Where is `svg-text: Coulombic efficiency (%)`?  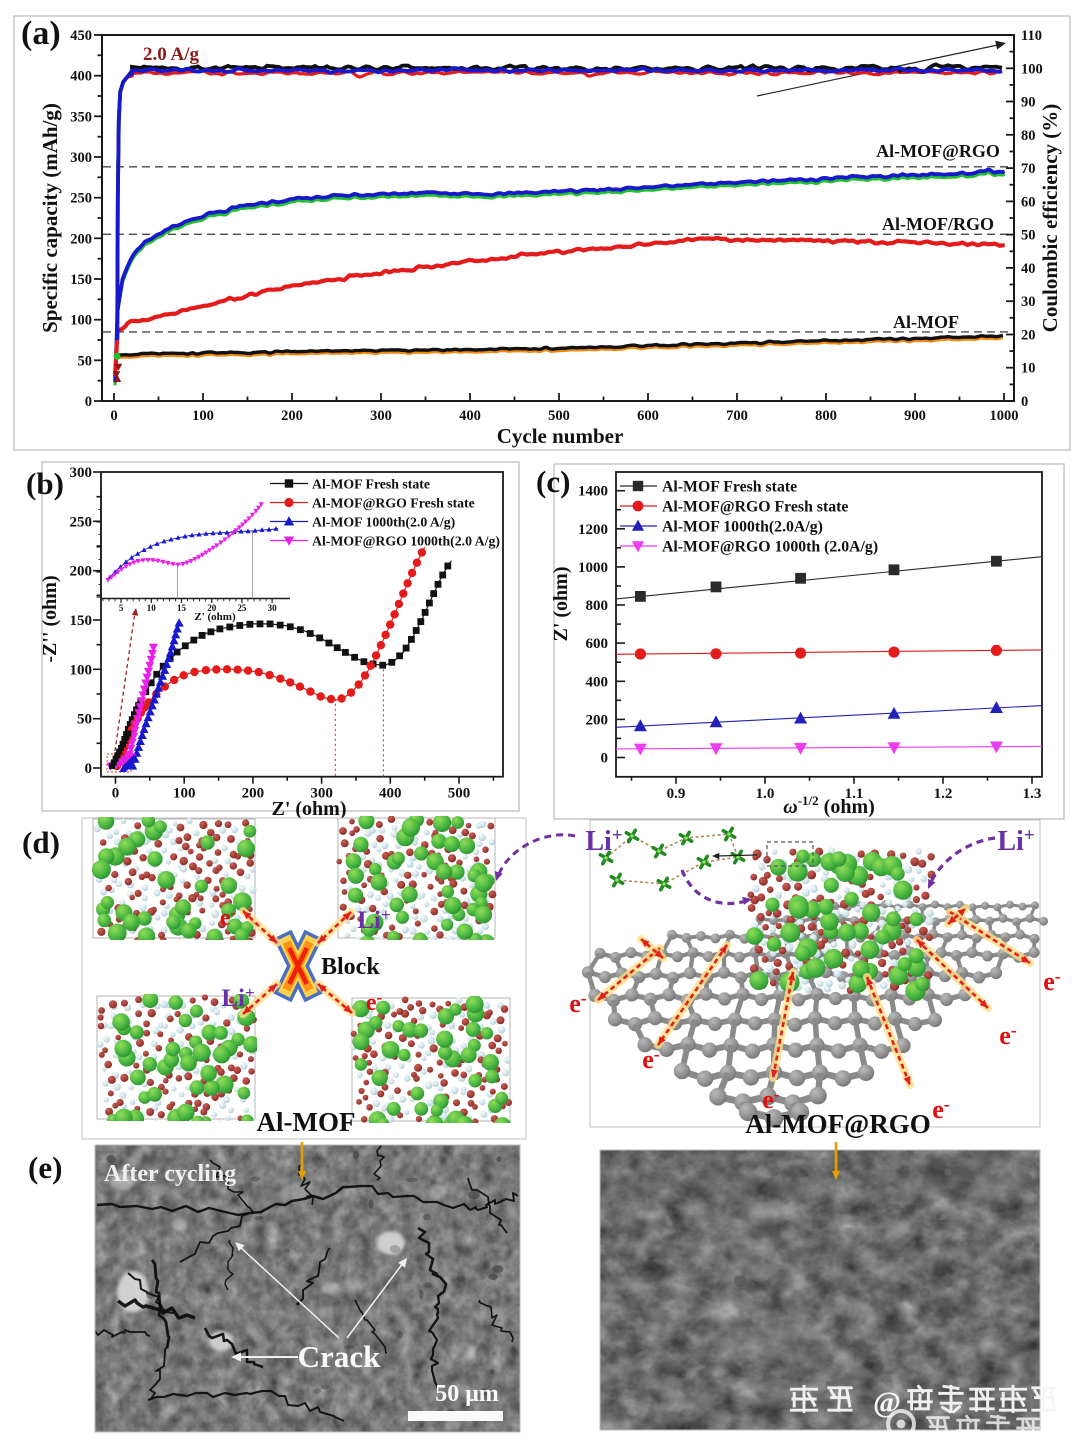 svg-text: Coulombic efficiency (%) is located at coordinates (1050, 218).